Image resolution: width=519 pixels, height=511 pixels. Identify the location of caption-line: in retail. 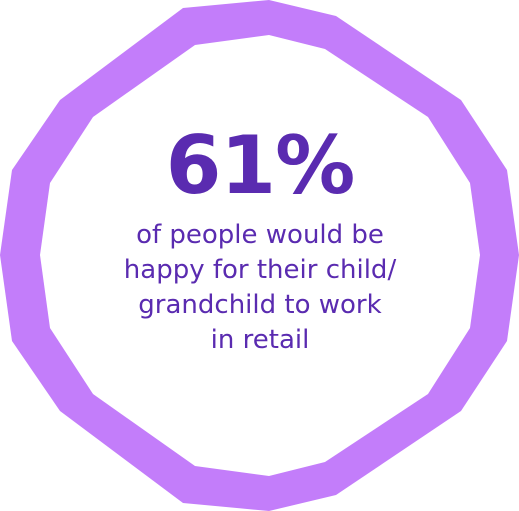
(260, 340).